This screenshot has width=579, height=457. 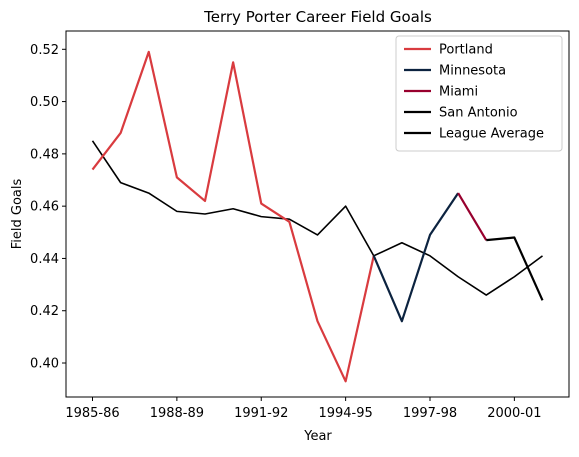 I want to click on legend-box, so click(x=479, y=93).